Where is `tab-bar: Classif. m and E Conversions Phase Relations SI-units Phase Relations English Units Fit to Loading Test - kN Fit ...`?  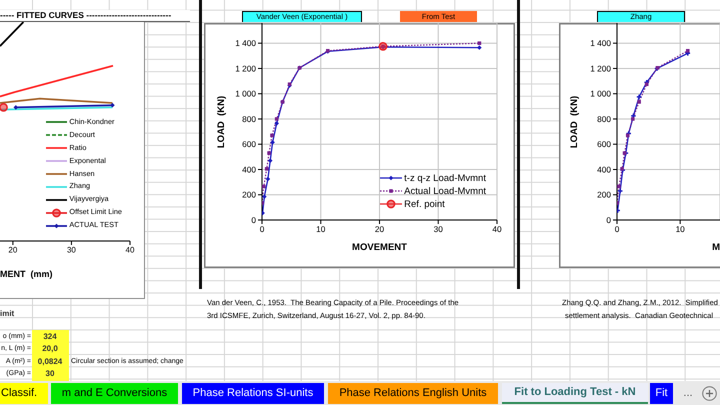 tab-bar: Classif. m and E Conversions Phase Relations SI-units Phase Relations English Units Fit to Loading Test - kN Fit ... is located at coordinates (360, 393).